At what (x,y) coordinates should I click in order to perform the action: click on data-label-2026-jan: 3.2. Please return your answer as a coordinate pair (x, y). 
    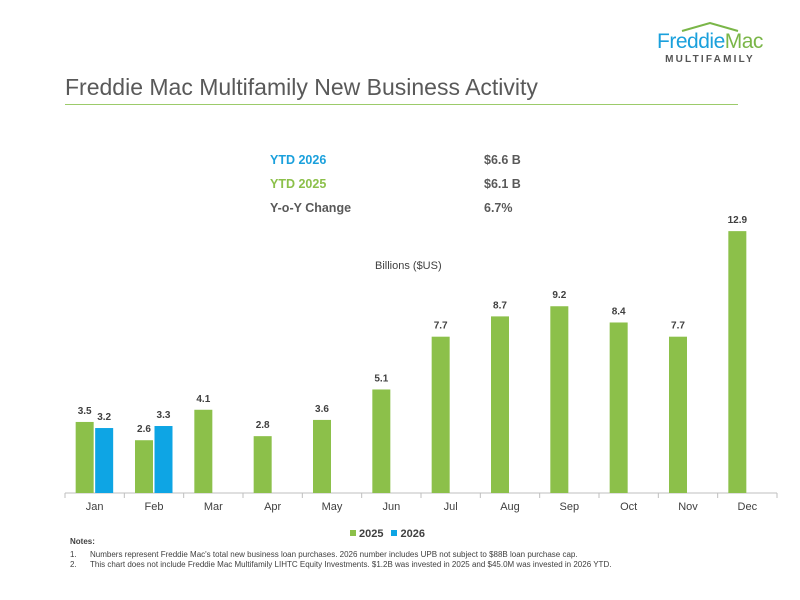
    Looking at the image, I should click on (104, 417).